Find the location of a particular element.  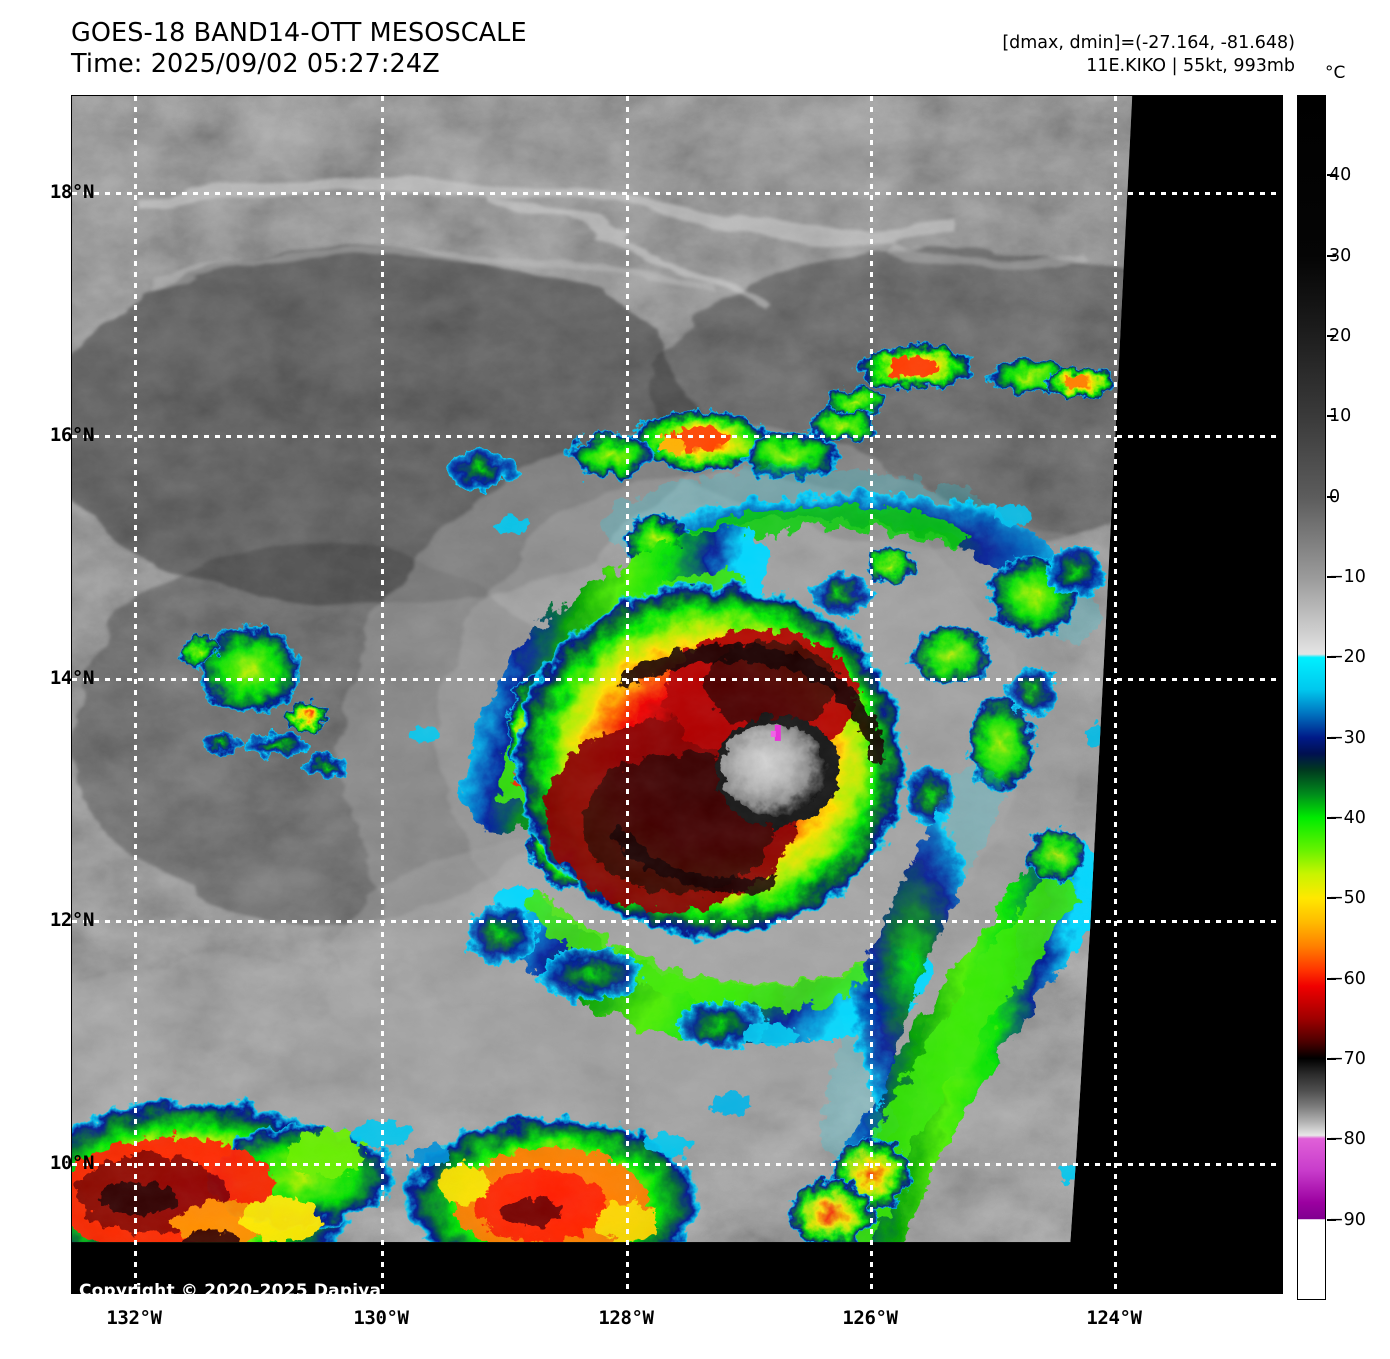

colorbar-tick-minus10: −10 is located at coordinates (1347, 577).